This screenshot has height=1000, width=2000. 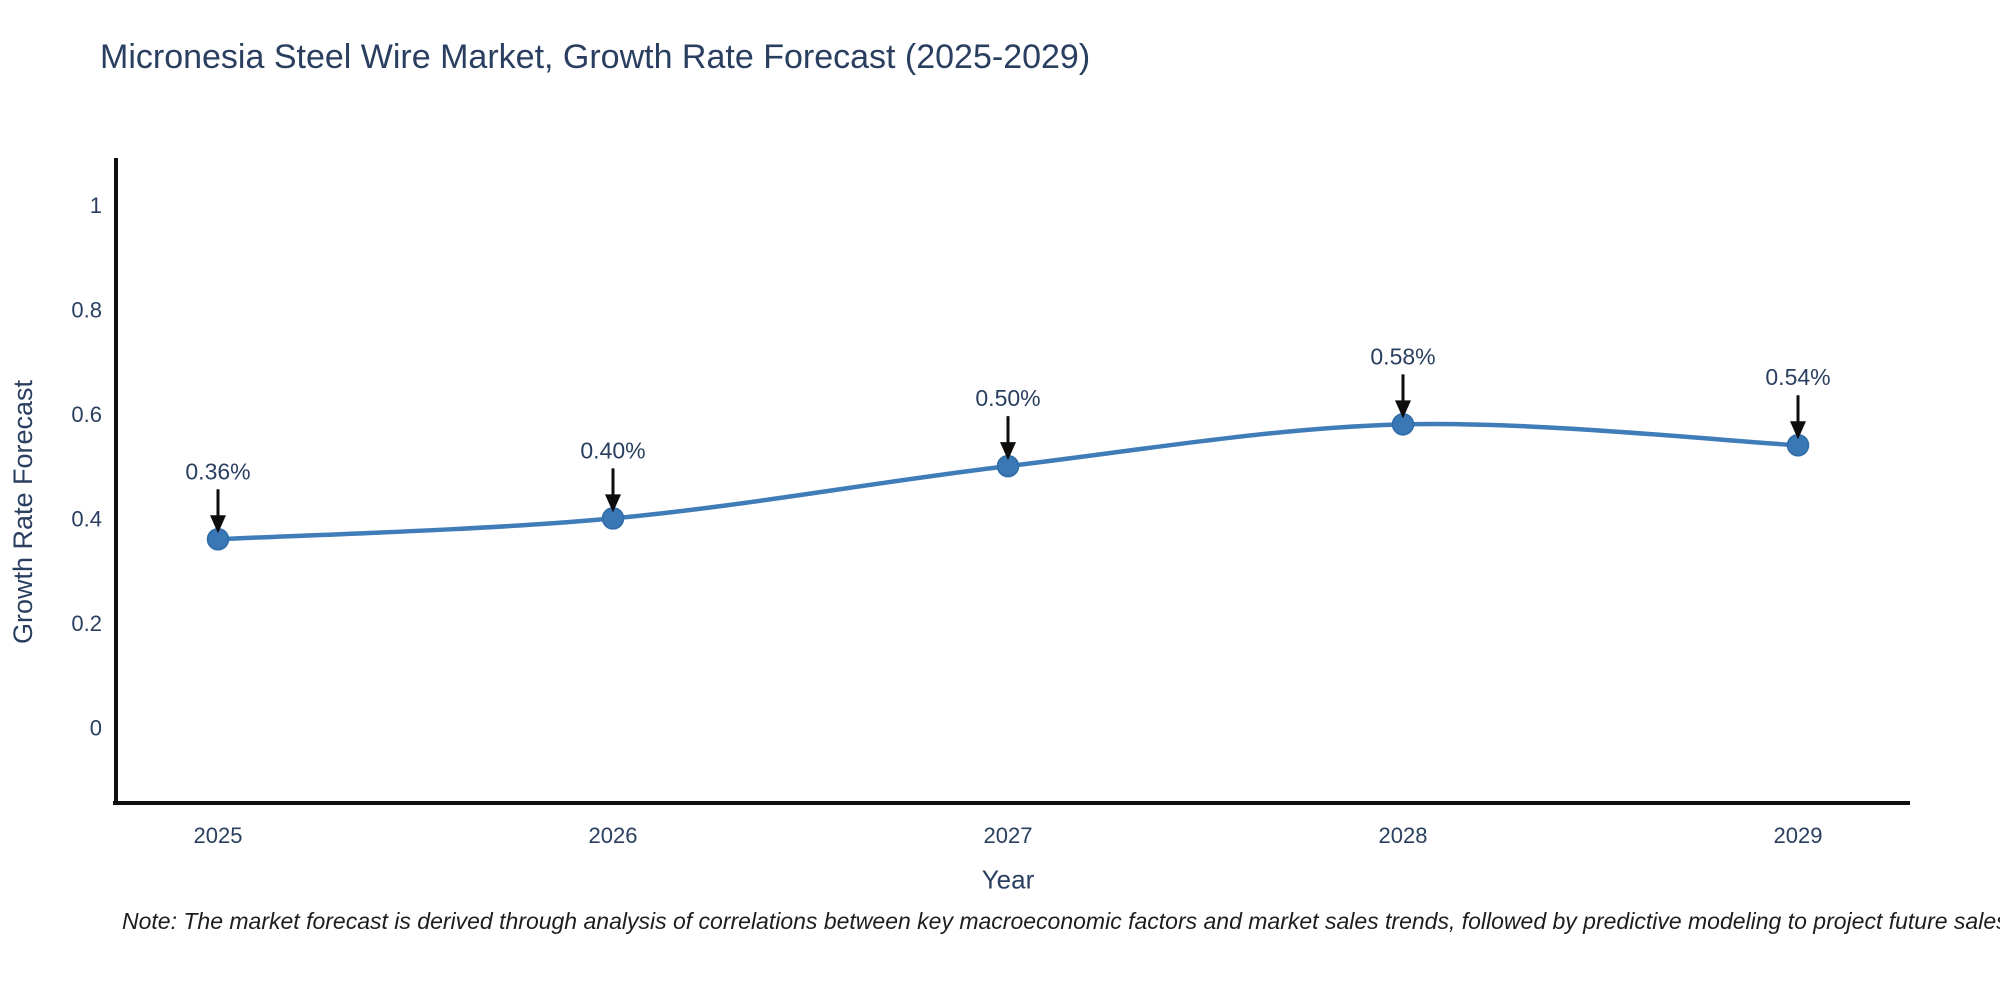 I want to click on y-tick-label: 1, so click(x=96, y=205).